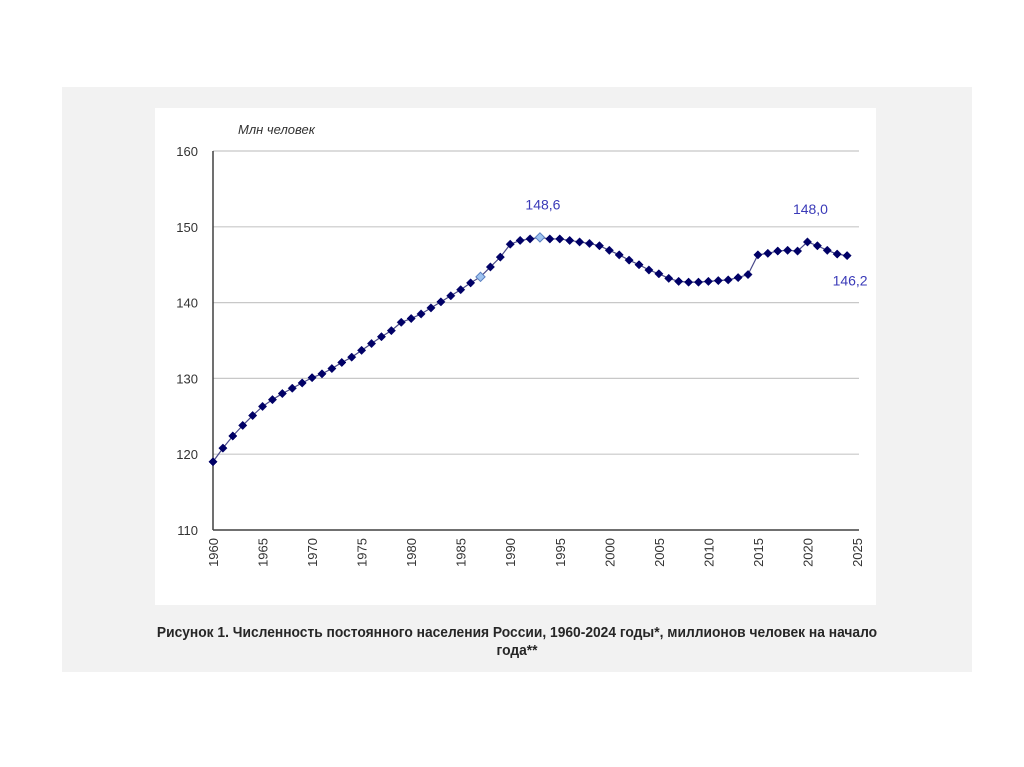  I want to click on data-label-2020: 148,0, so click(810, 209).